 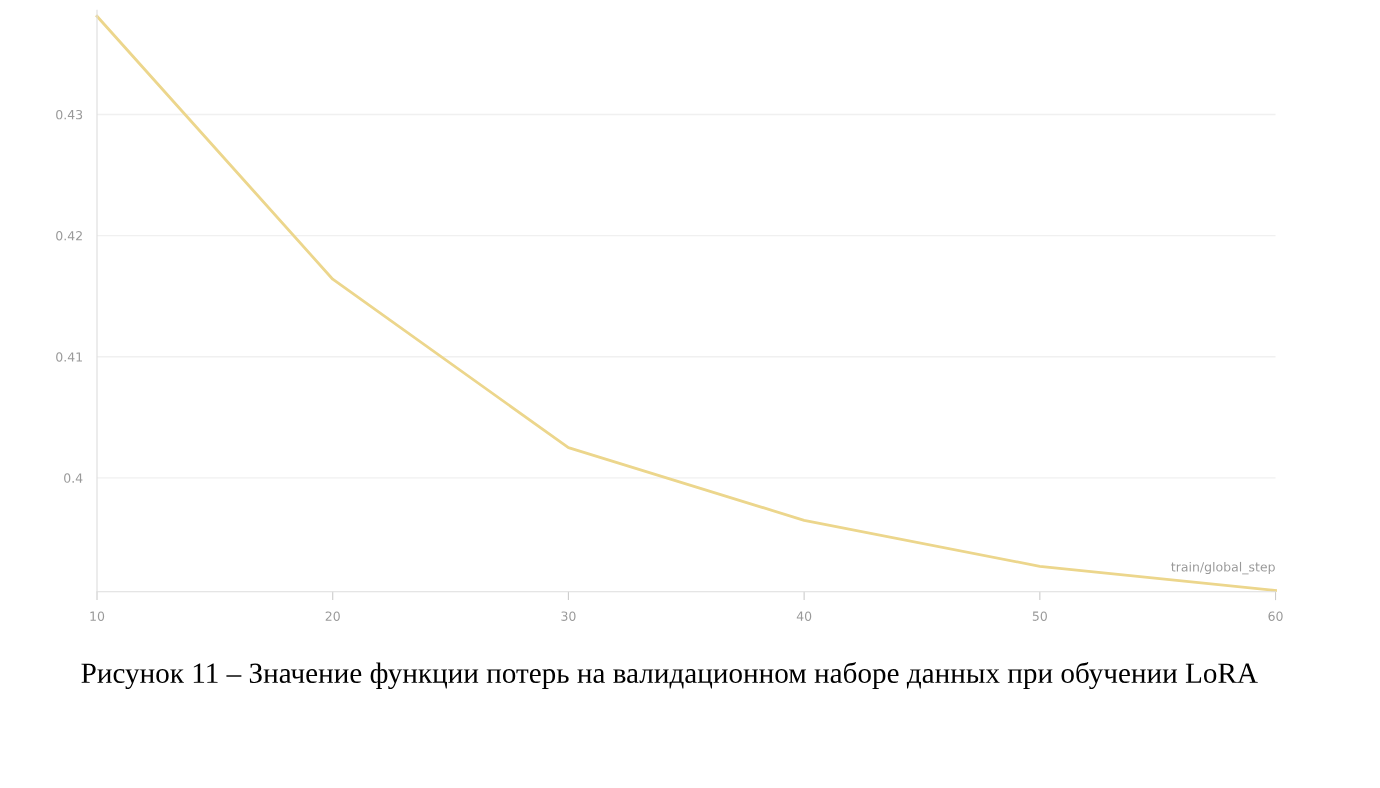 What do you see at coordinates (1223, 568) in the screenshot?
I see `x-axis-title: train/global_step` at bounding box center [1223, 568].